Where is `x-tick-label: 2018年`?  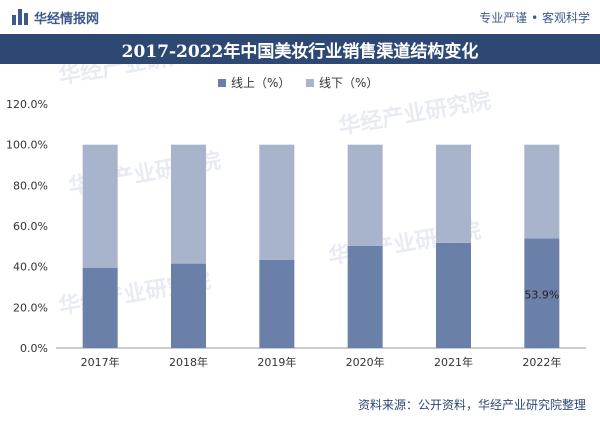
x-tick-label: 2018年 is located at coordinates (188, 362).